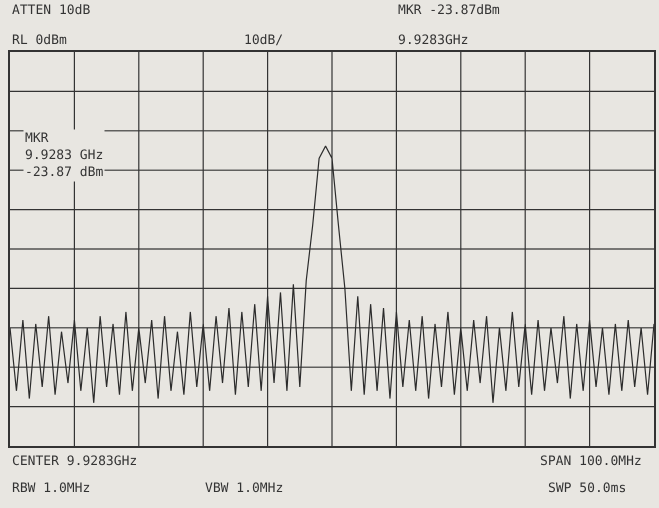 The image size is (659, 508). What do you see at coordinates (75, 461) in the screenshot?
I see `text: CENTER 9.9283GHz` at bounding box center [75, 461].